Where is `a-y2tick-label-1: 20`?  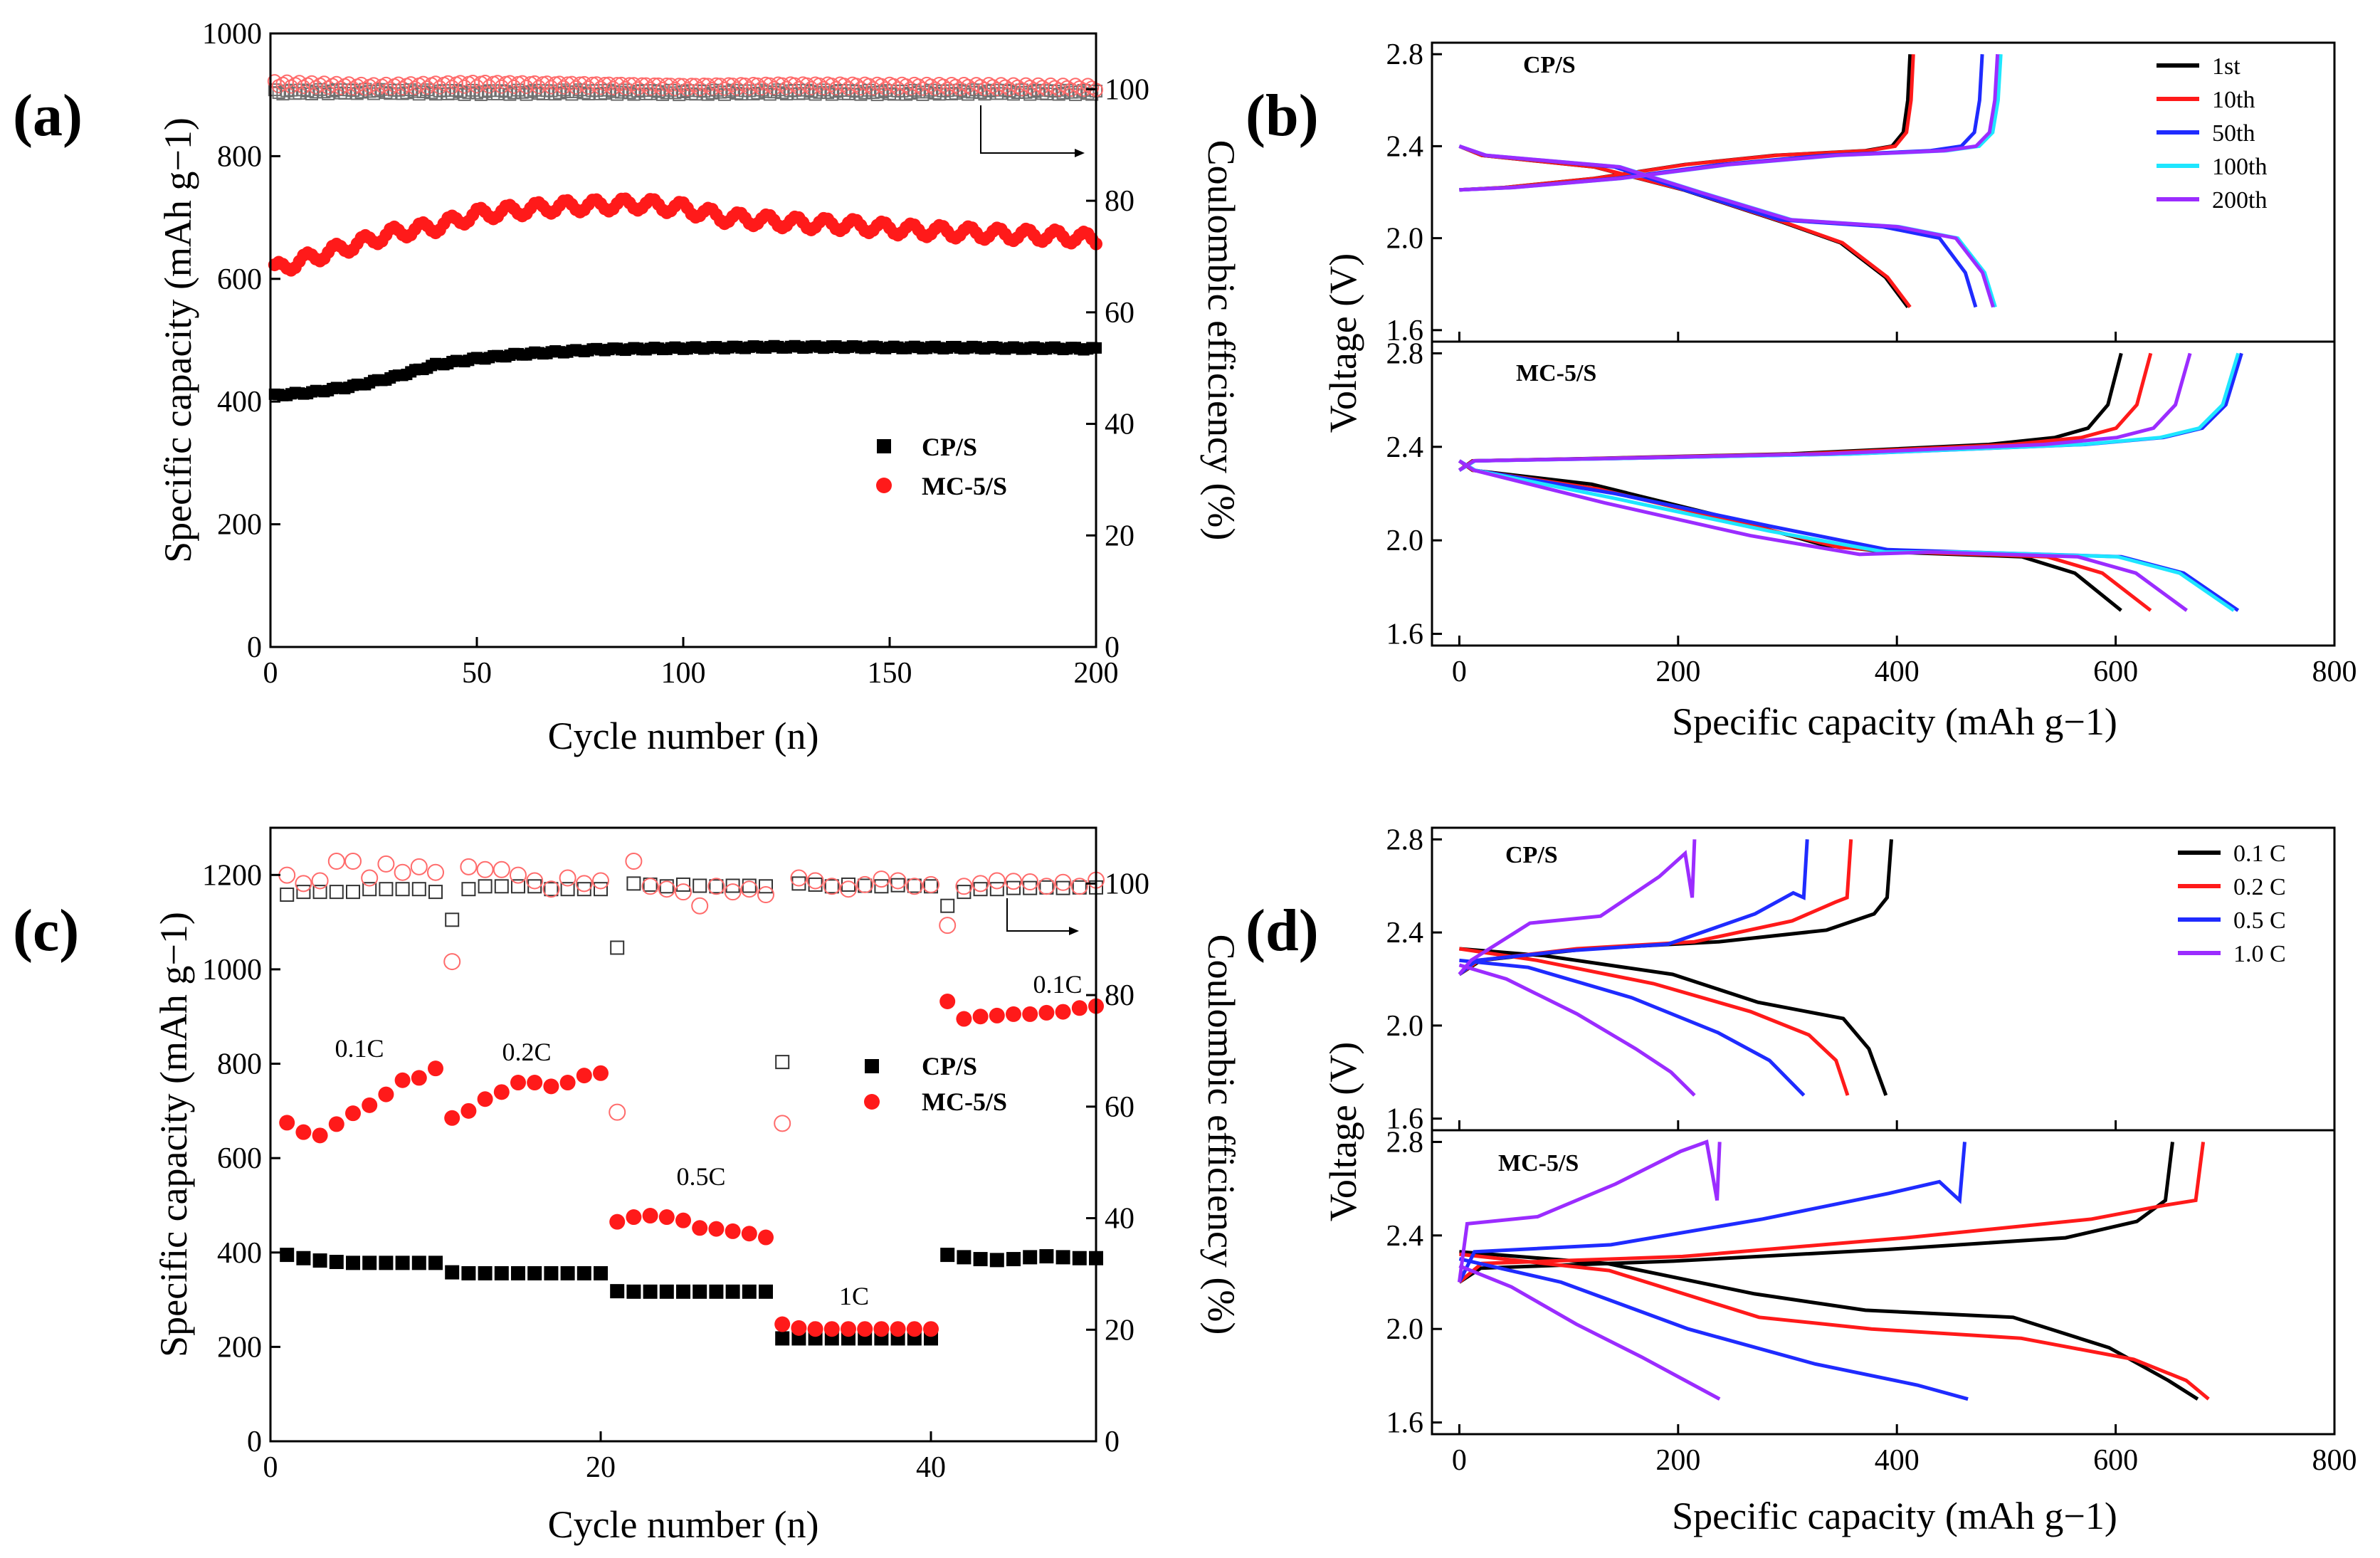
a-y2tick-label-1: 20 is located at coordinates (1119, 536).